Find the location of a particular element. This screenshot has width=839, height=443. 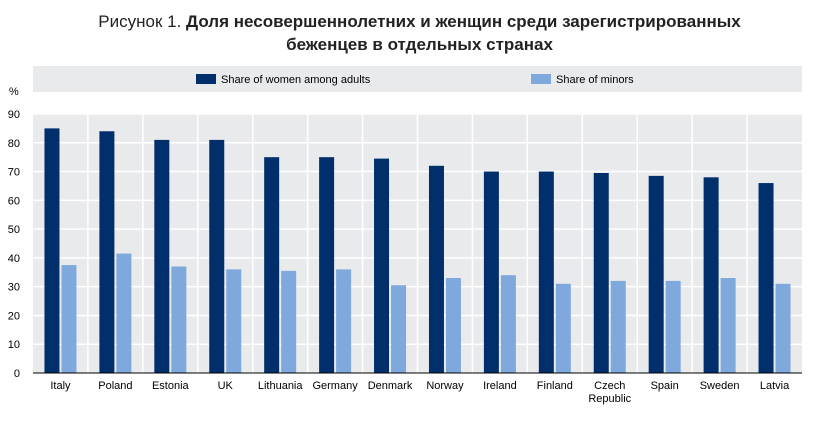

x-tick-label: Estonia is located at coordinates (171, 386).